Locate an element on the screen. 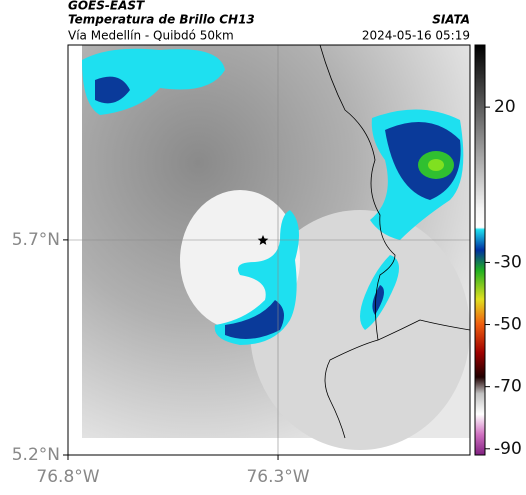 Image resolution: width=526 pixels, height=495 pixels. lat-tick-label: 5.2°N is located at coordinates (36, 455).